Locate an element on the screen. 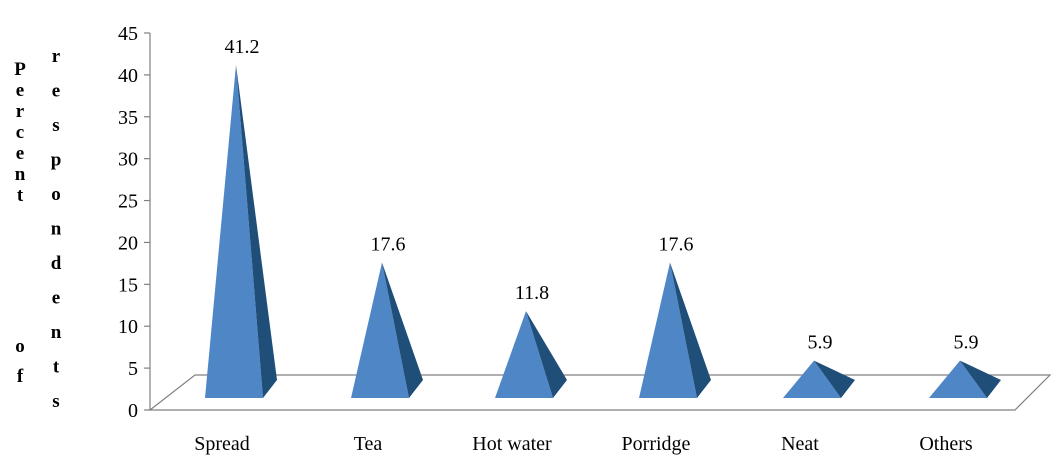 The width and height of the screenshot is (1053, 462). chart-floor-plane is located at coordinates (600, 392).